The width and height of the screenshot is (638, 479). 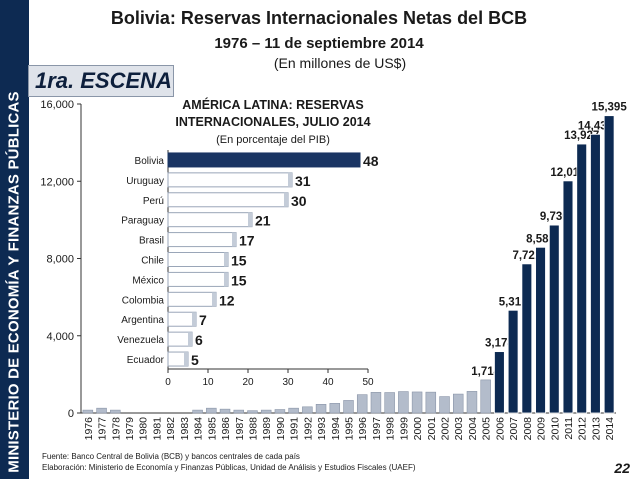 What do you see at coordinates (226, 429) in the screenshot?
I see `x-tick-label: 1986` at bounding box center [226, 429].